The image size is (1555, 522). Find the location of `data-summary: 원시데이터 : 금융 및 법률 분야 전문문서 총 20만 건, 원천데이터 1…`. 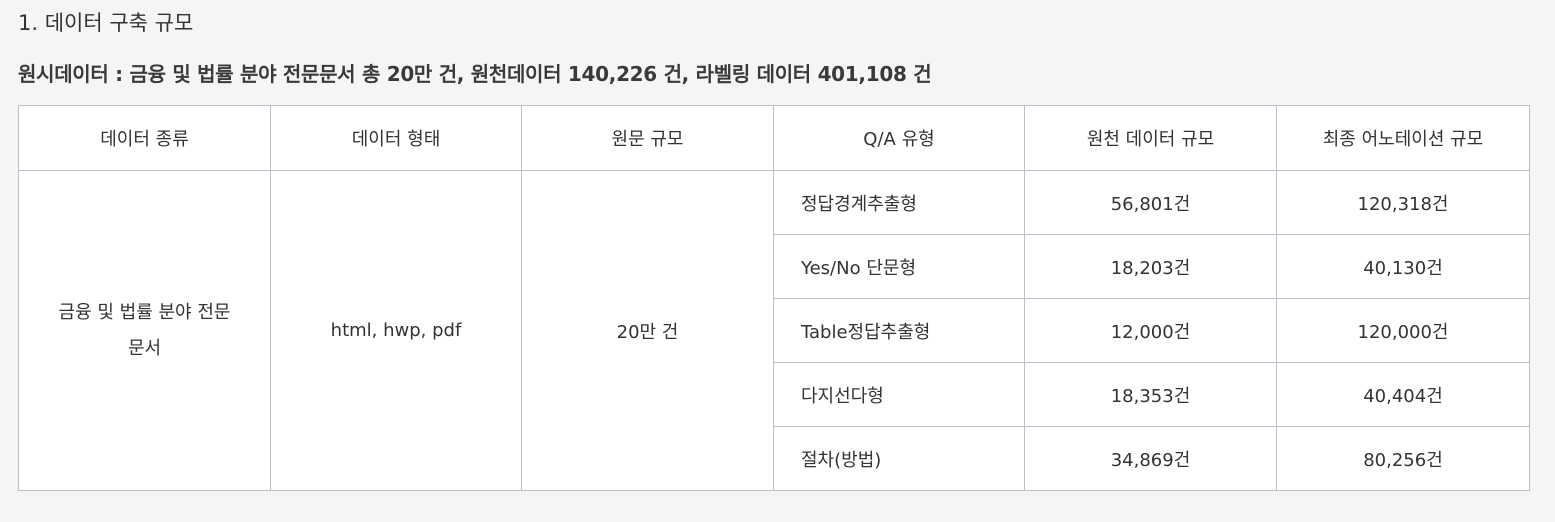

data-summary: 원시데이터 : 금융 및 법률 분야 전문문서 총 20만 건, 원천데이터 1… is located at coordinates (475, 74).